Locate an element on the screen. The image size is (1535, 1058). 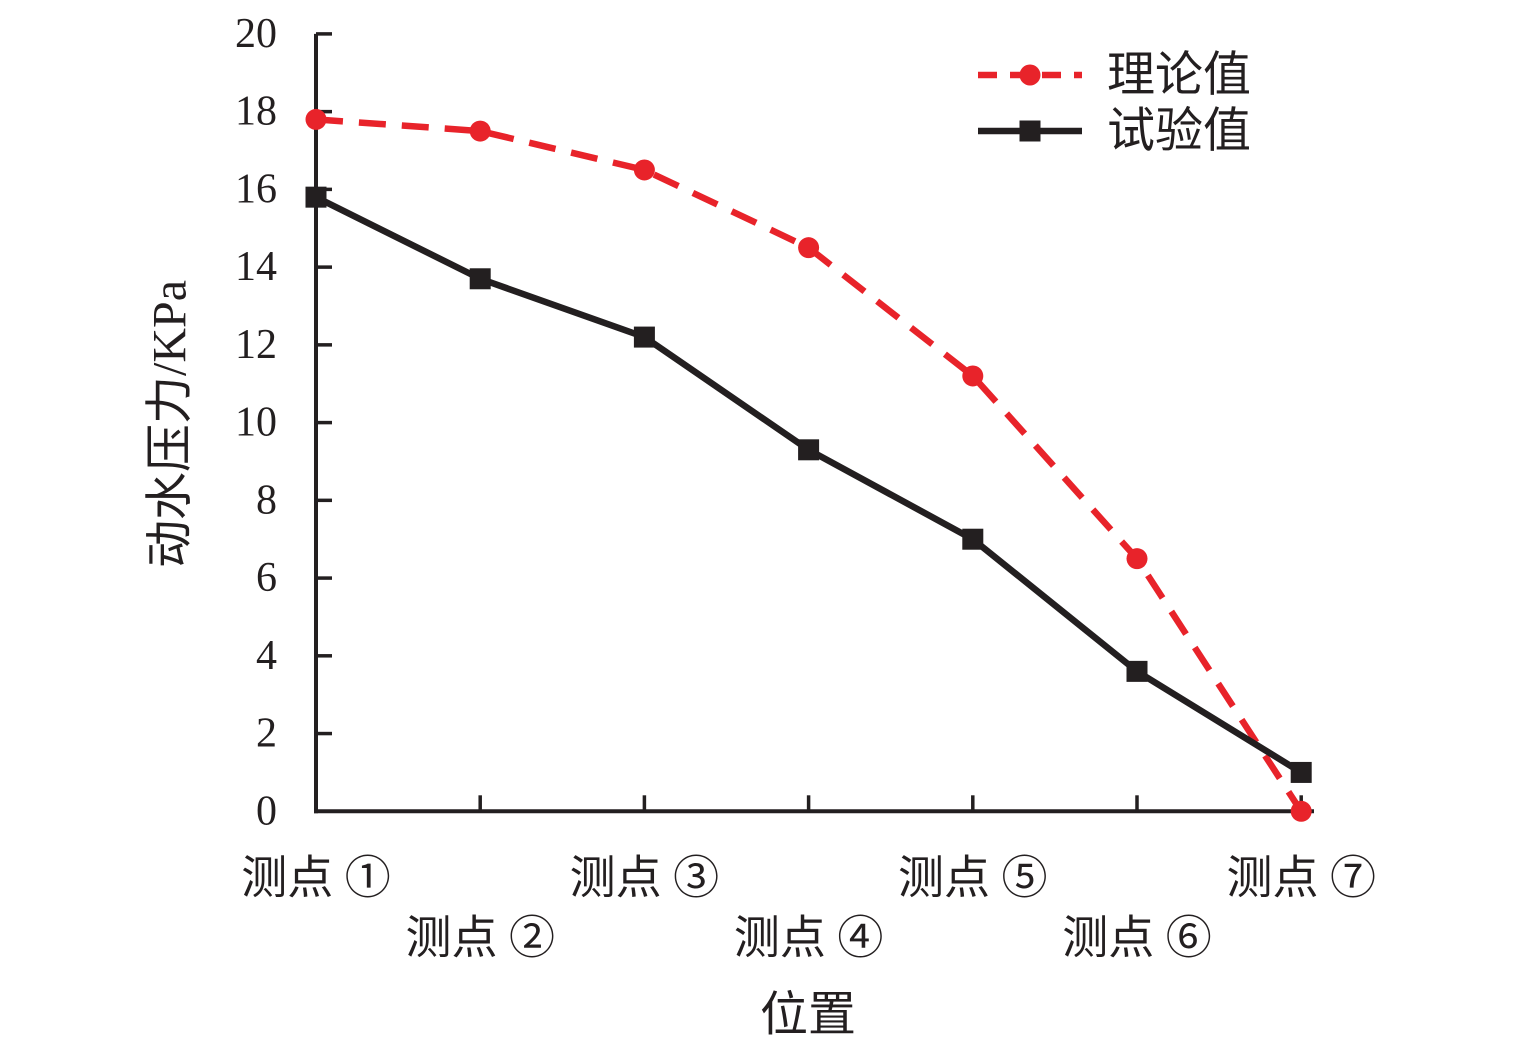
y-axis-title: 动水压力/KPa is located at coordinates (170, 424).